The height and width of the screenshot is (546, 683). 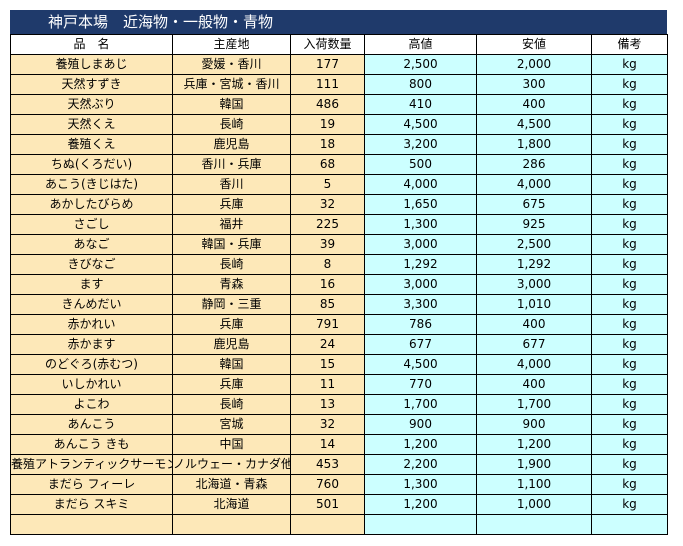 I want to click on cell-high-price: 1,292, so click(x=420, y=264).